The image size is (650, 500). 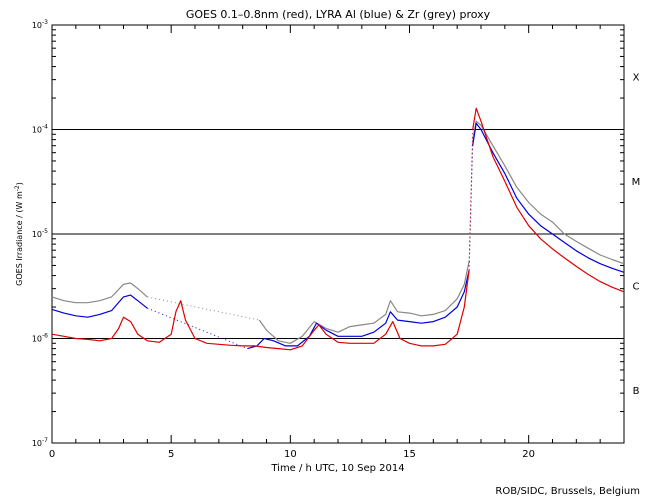 What do you see at coordinates (17, 188) in the screenshot?
I see `y-axis-label-sup: -2` at bounding box center [17, 188].